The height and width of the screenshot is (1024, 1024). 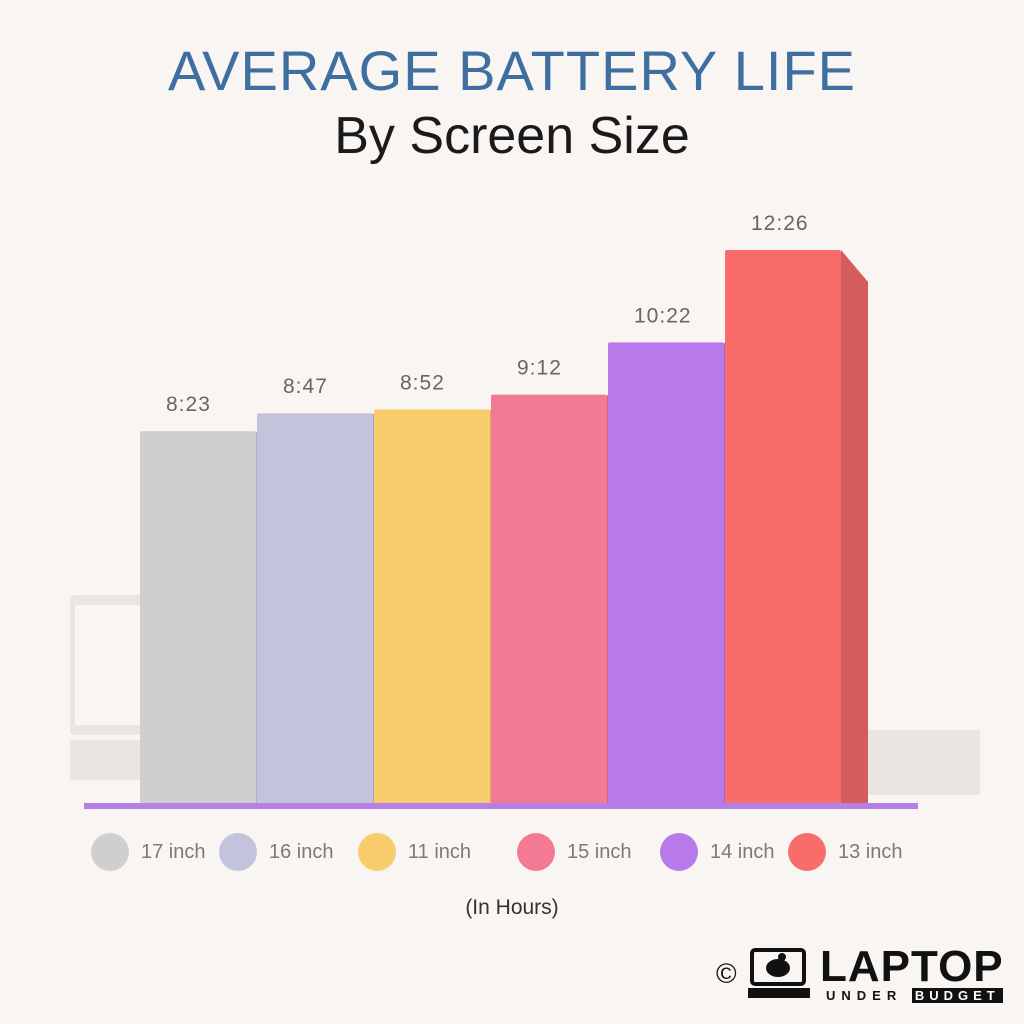 I want to click on copyright-icon: ©, so click(x=726, y=973).